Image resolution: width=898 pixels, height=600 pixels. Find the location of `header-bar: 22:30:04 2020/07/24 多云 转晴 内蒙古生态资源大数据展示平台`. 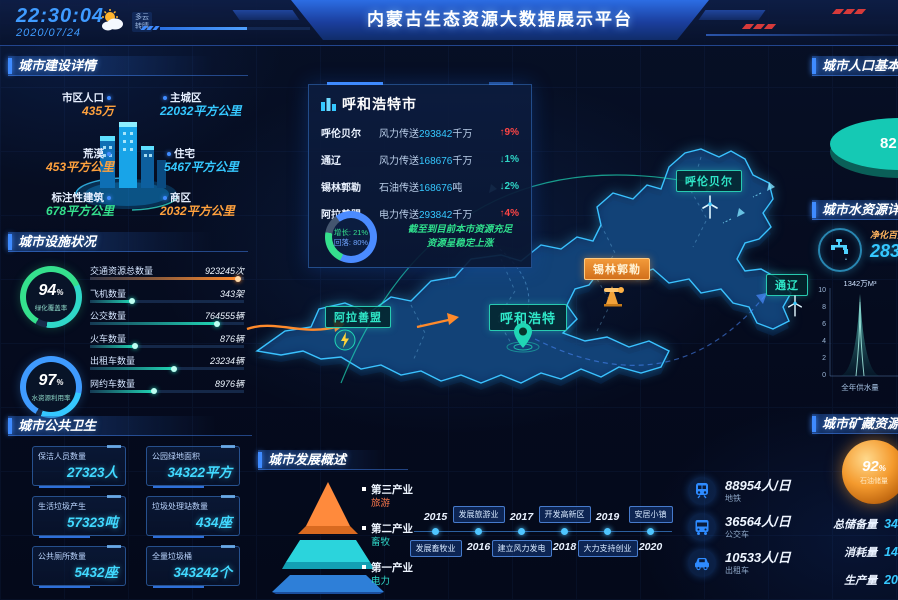

header-bar: 22:30:04 2020/07/24 多云 转晴 内蒙古生态资源大数据展示平台 is located at coordinates (449, 23).